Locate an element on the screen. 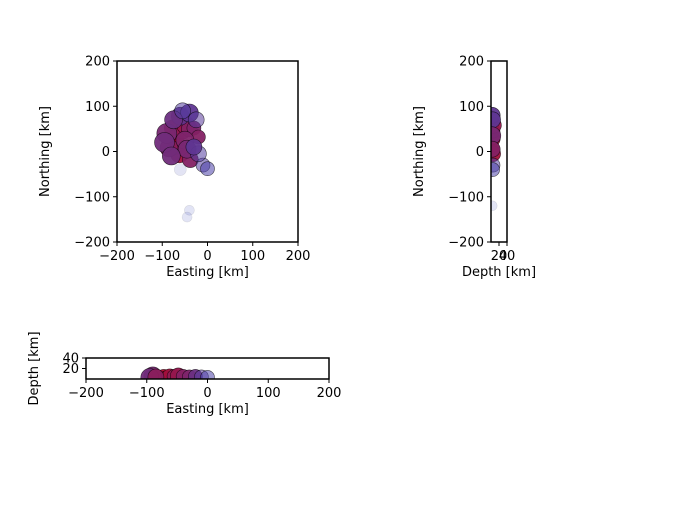 This screenshot has height=516, width=688. x-tick-label: 40 is located at coordinates (507, 256).